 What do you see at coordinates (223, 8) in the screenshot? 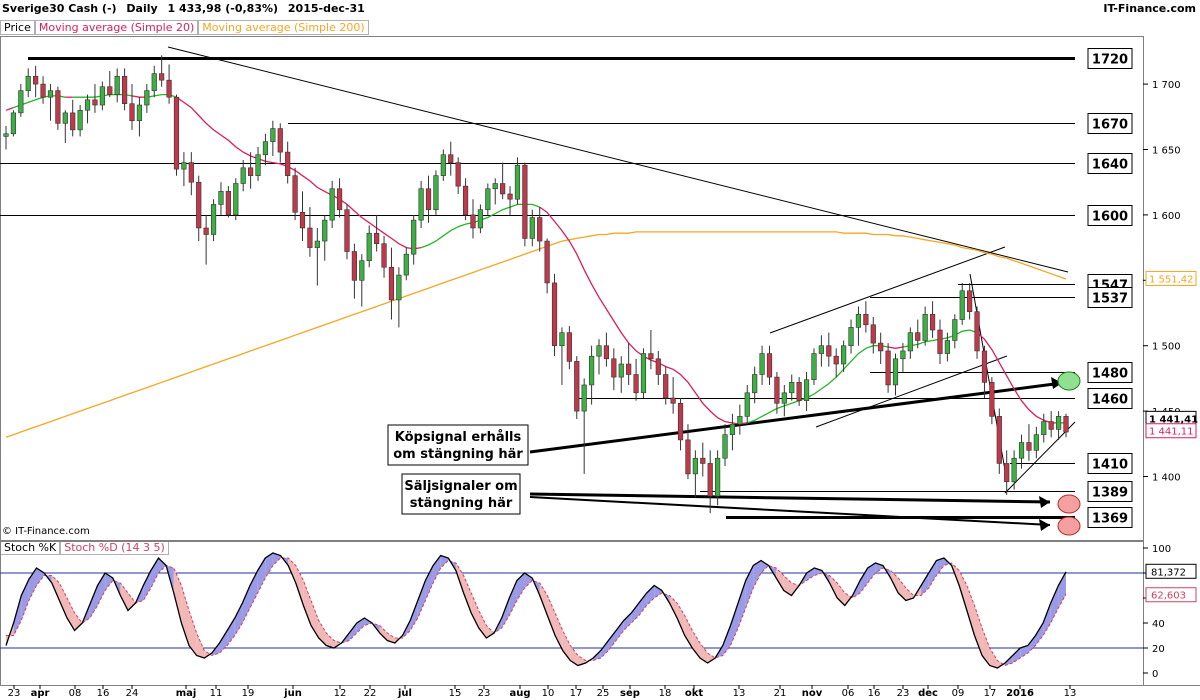
I see `last-quote: 1 433,98 (-0,83%)` at bounding box center [223, 8].